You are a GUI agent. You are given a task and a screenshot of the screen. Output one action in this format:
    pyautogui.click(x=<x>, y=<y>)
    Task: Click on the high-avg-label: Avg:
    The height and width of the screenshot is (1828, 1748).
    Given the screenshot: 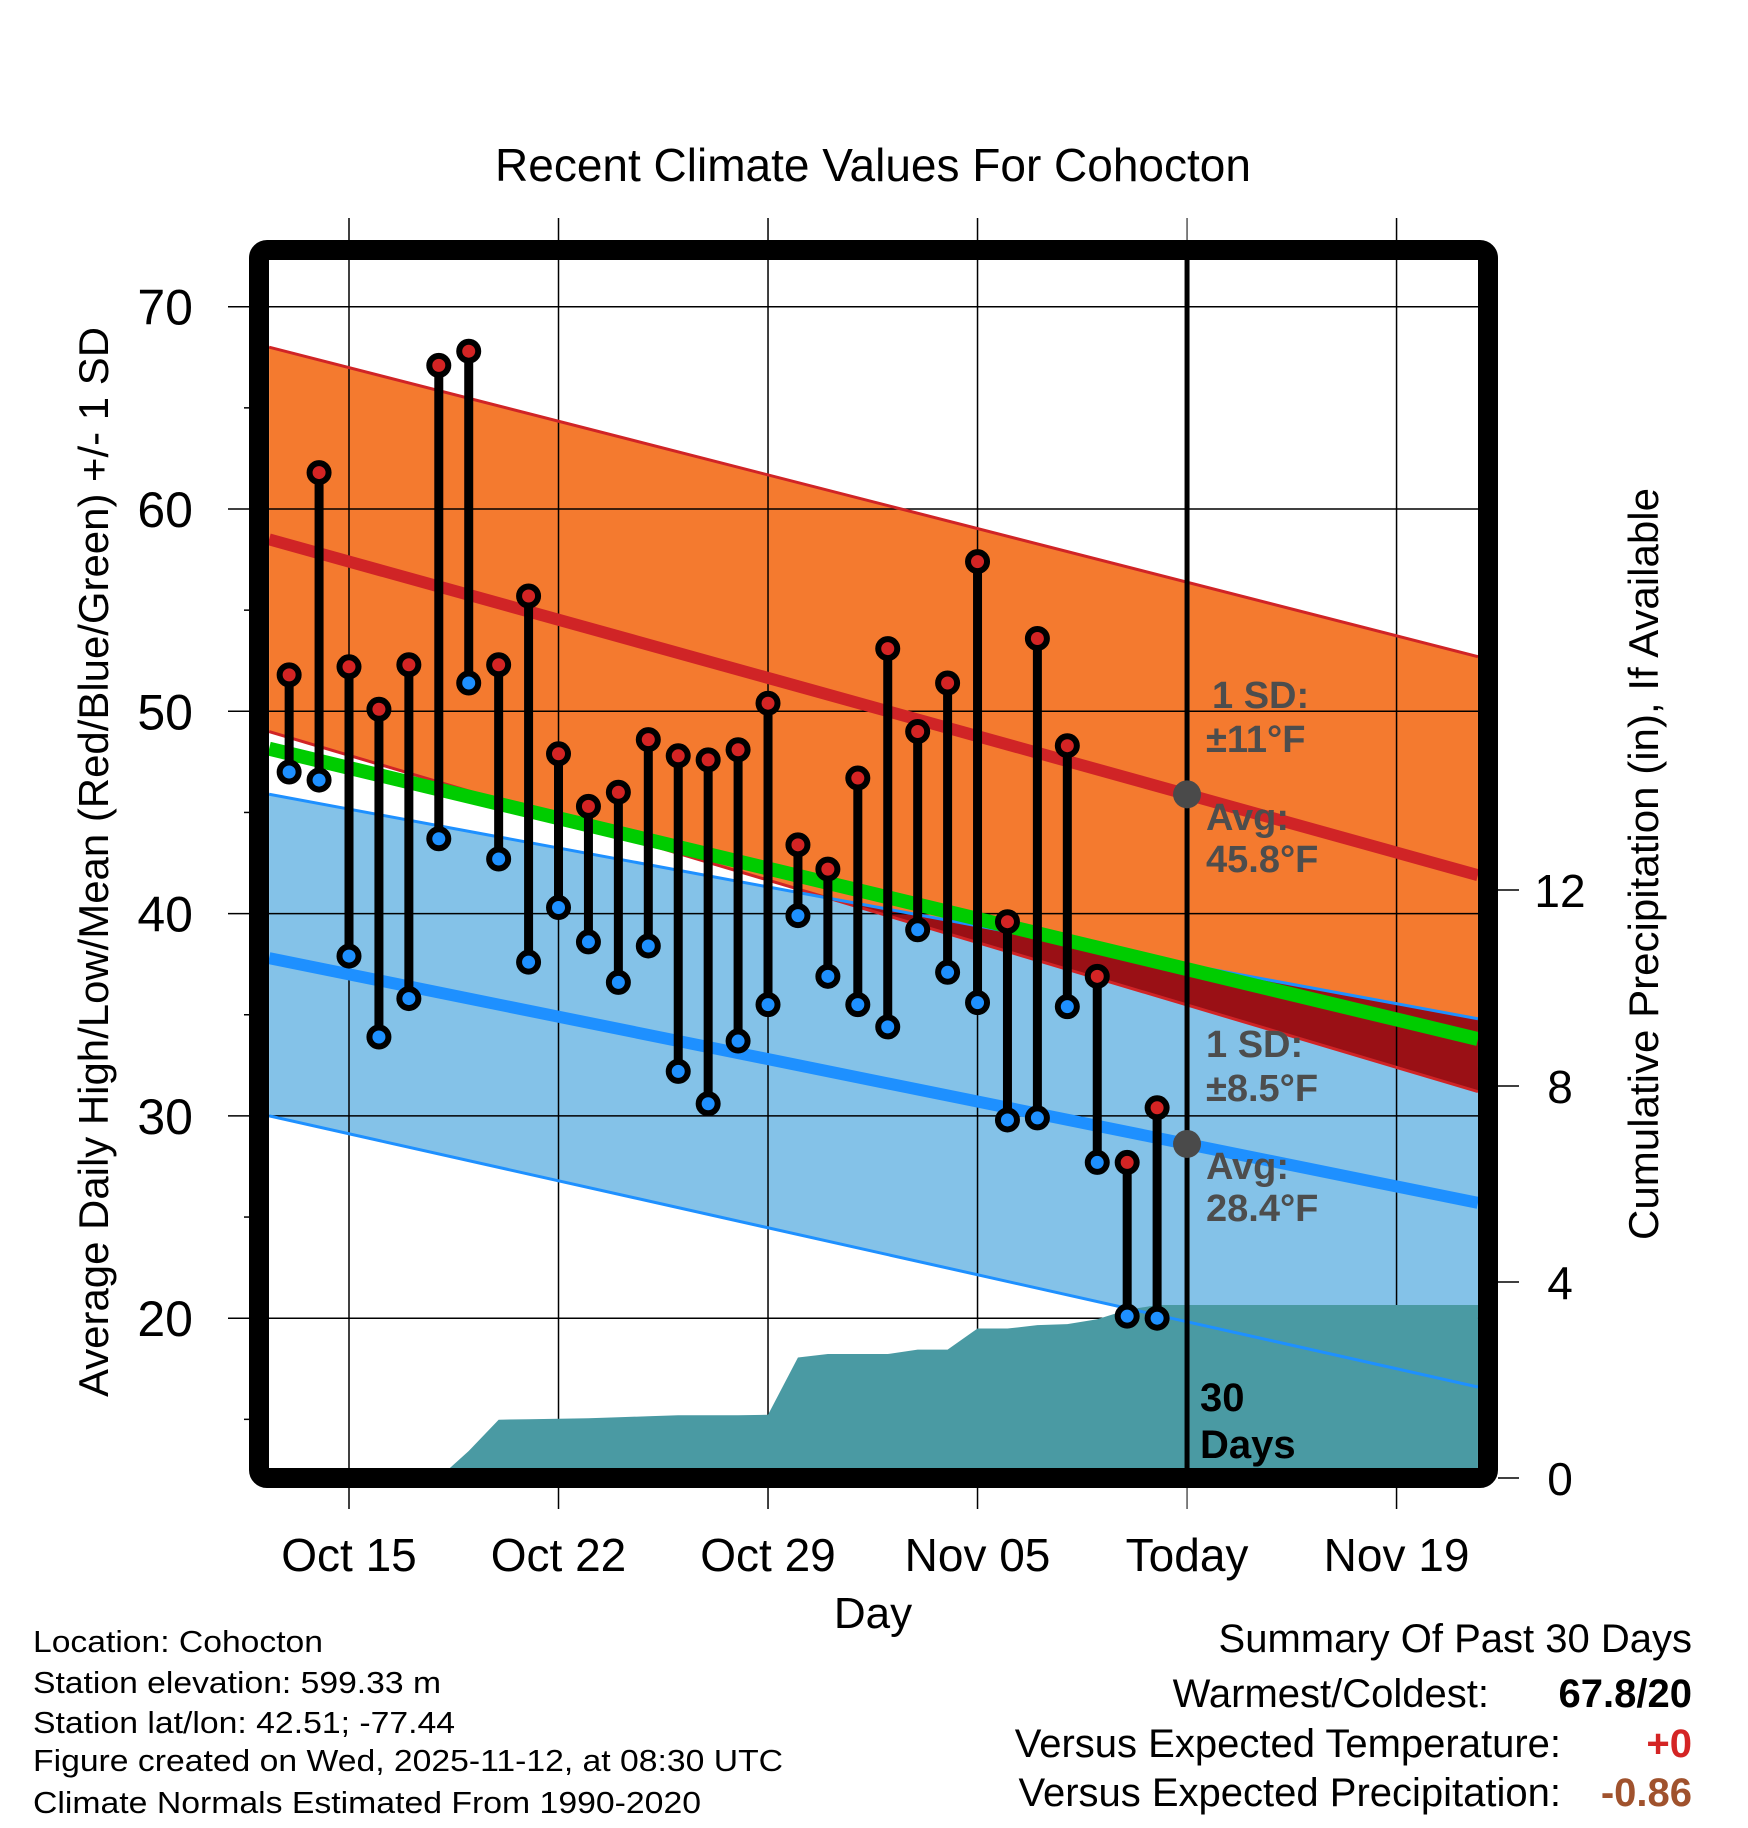 What is the action you would take?
    pyautogui.click(x=1247, y=818)
    